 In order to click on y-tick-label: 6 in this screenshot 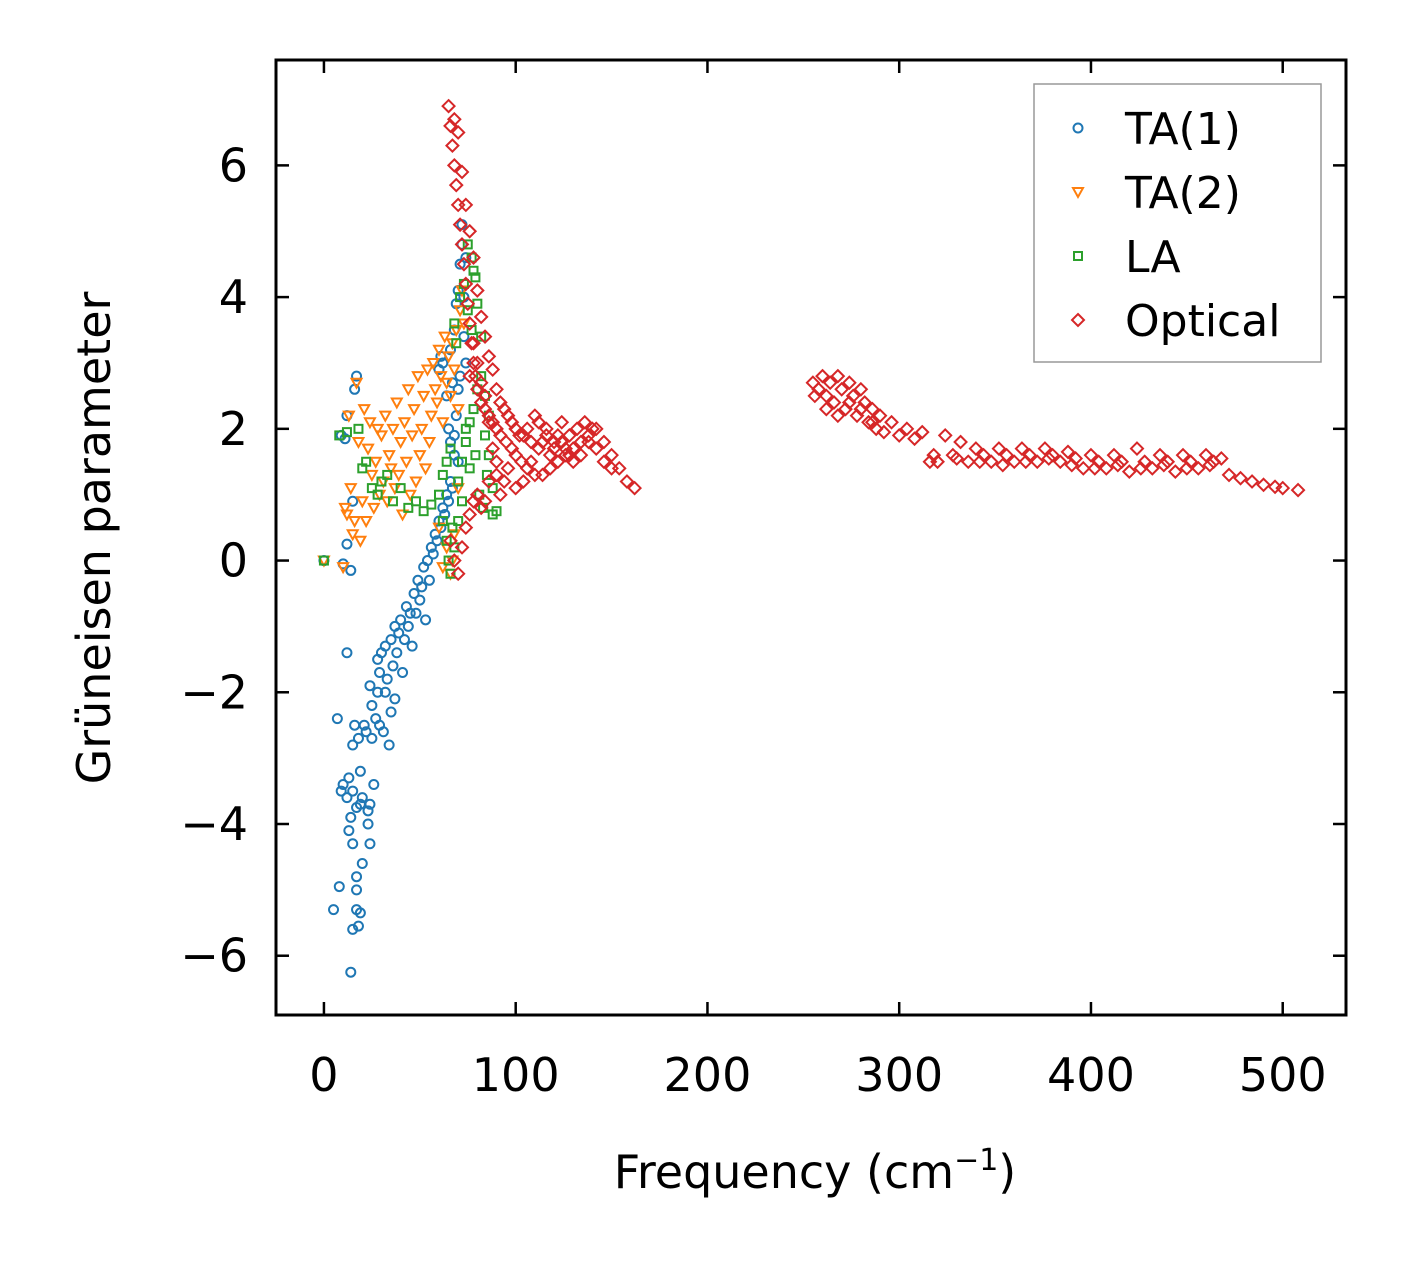, I will do `click(233, 165)`.